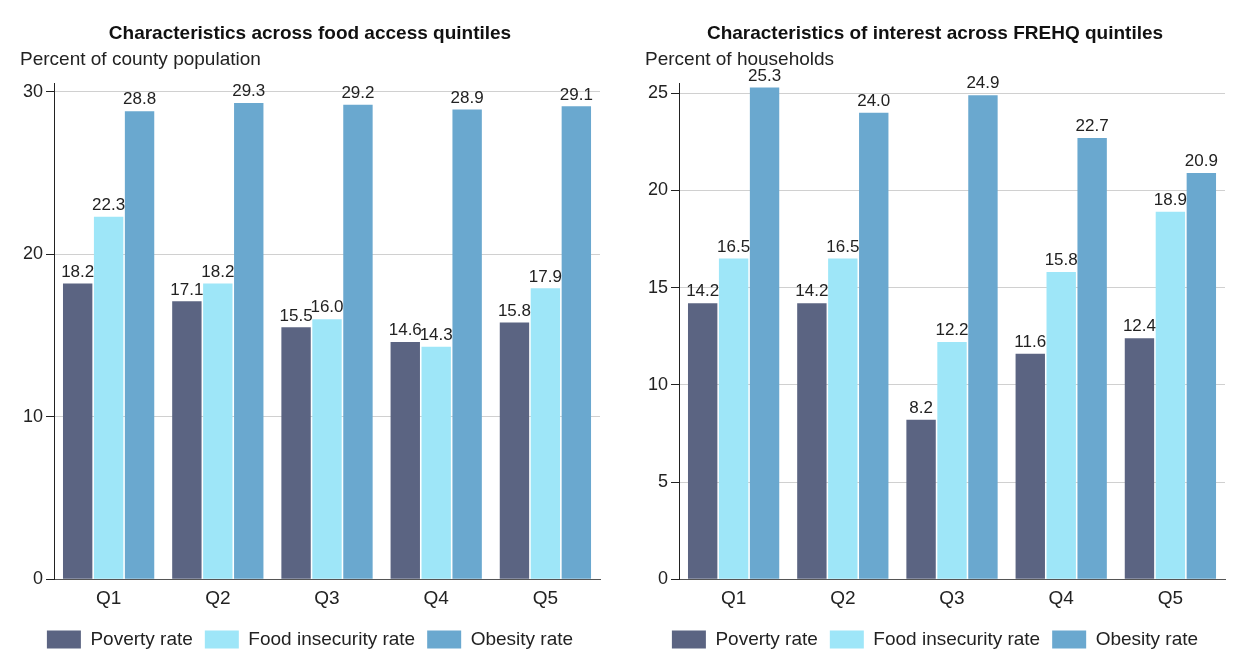 The height and width of the screenshot is (669, 1250). Describe the element at coordinates (952, 330) in the screenshot. I see `data-label: 12.2` at that location.